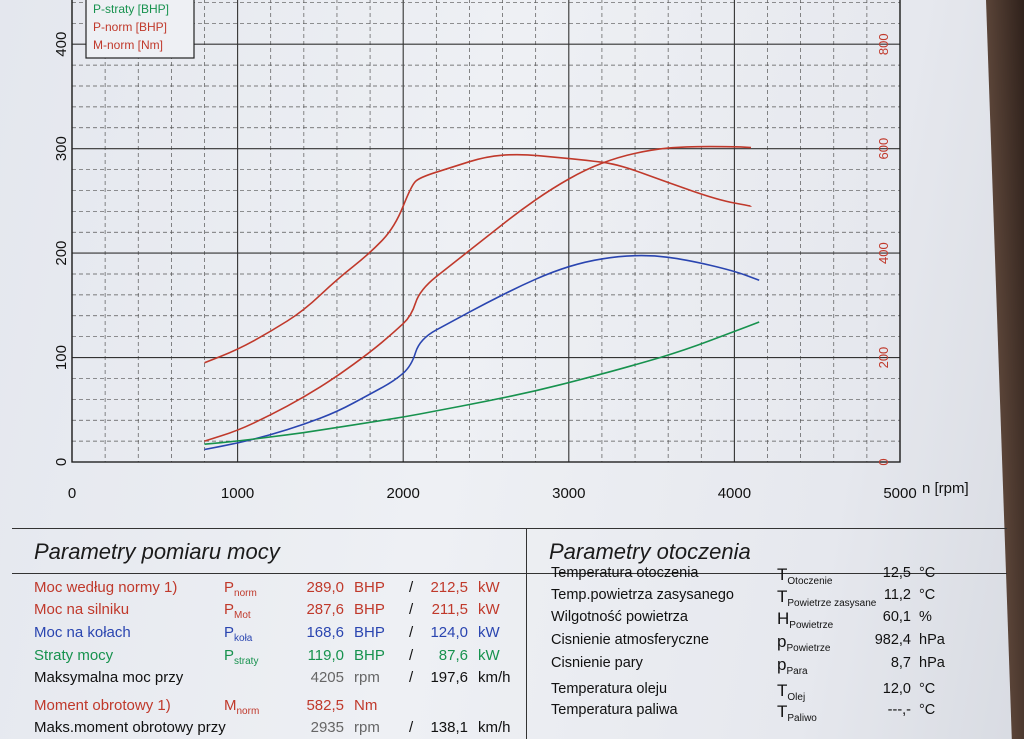 Image resolution: width=1024 pixels, height=739 pixels. I want to click on right-y-tick-label: 800, so click(883, 44).